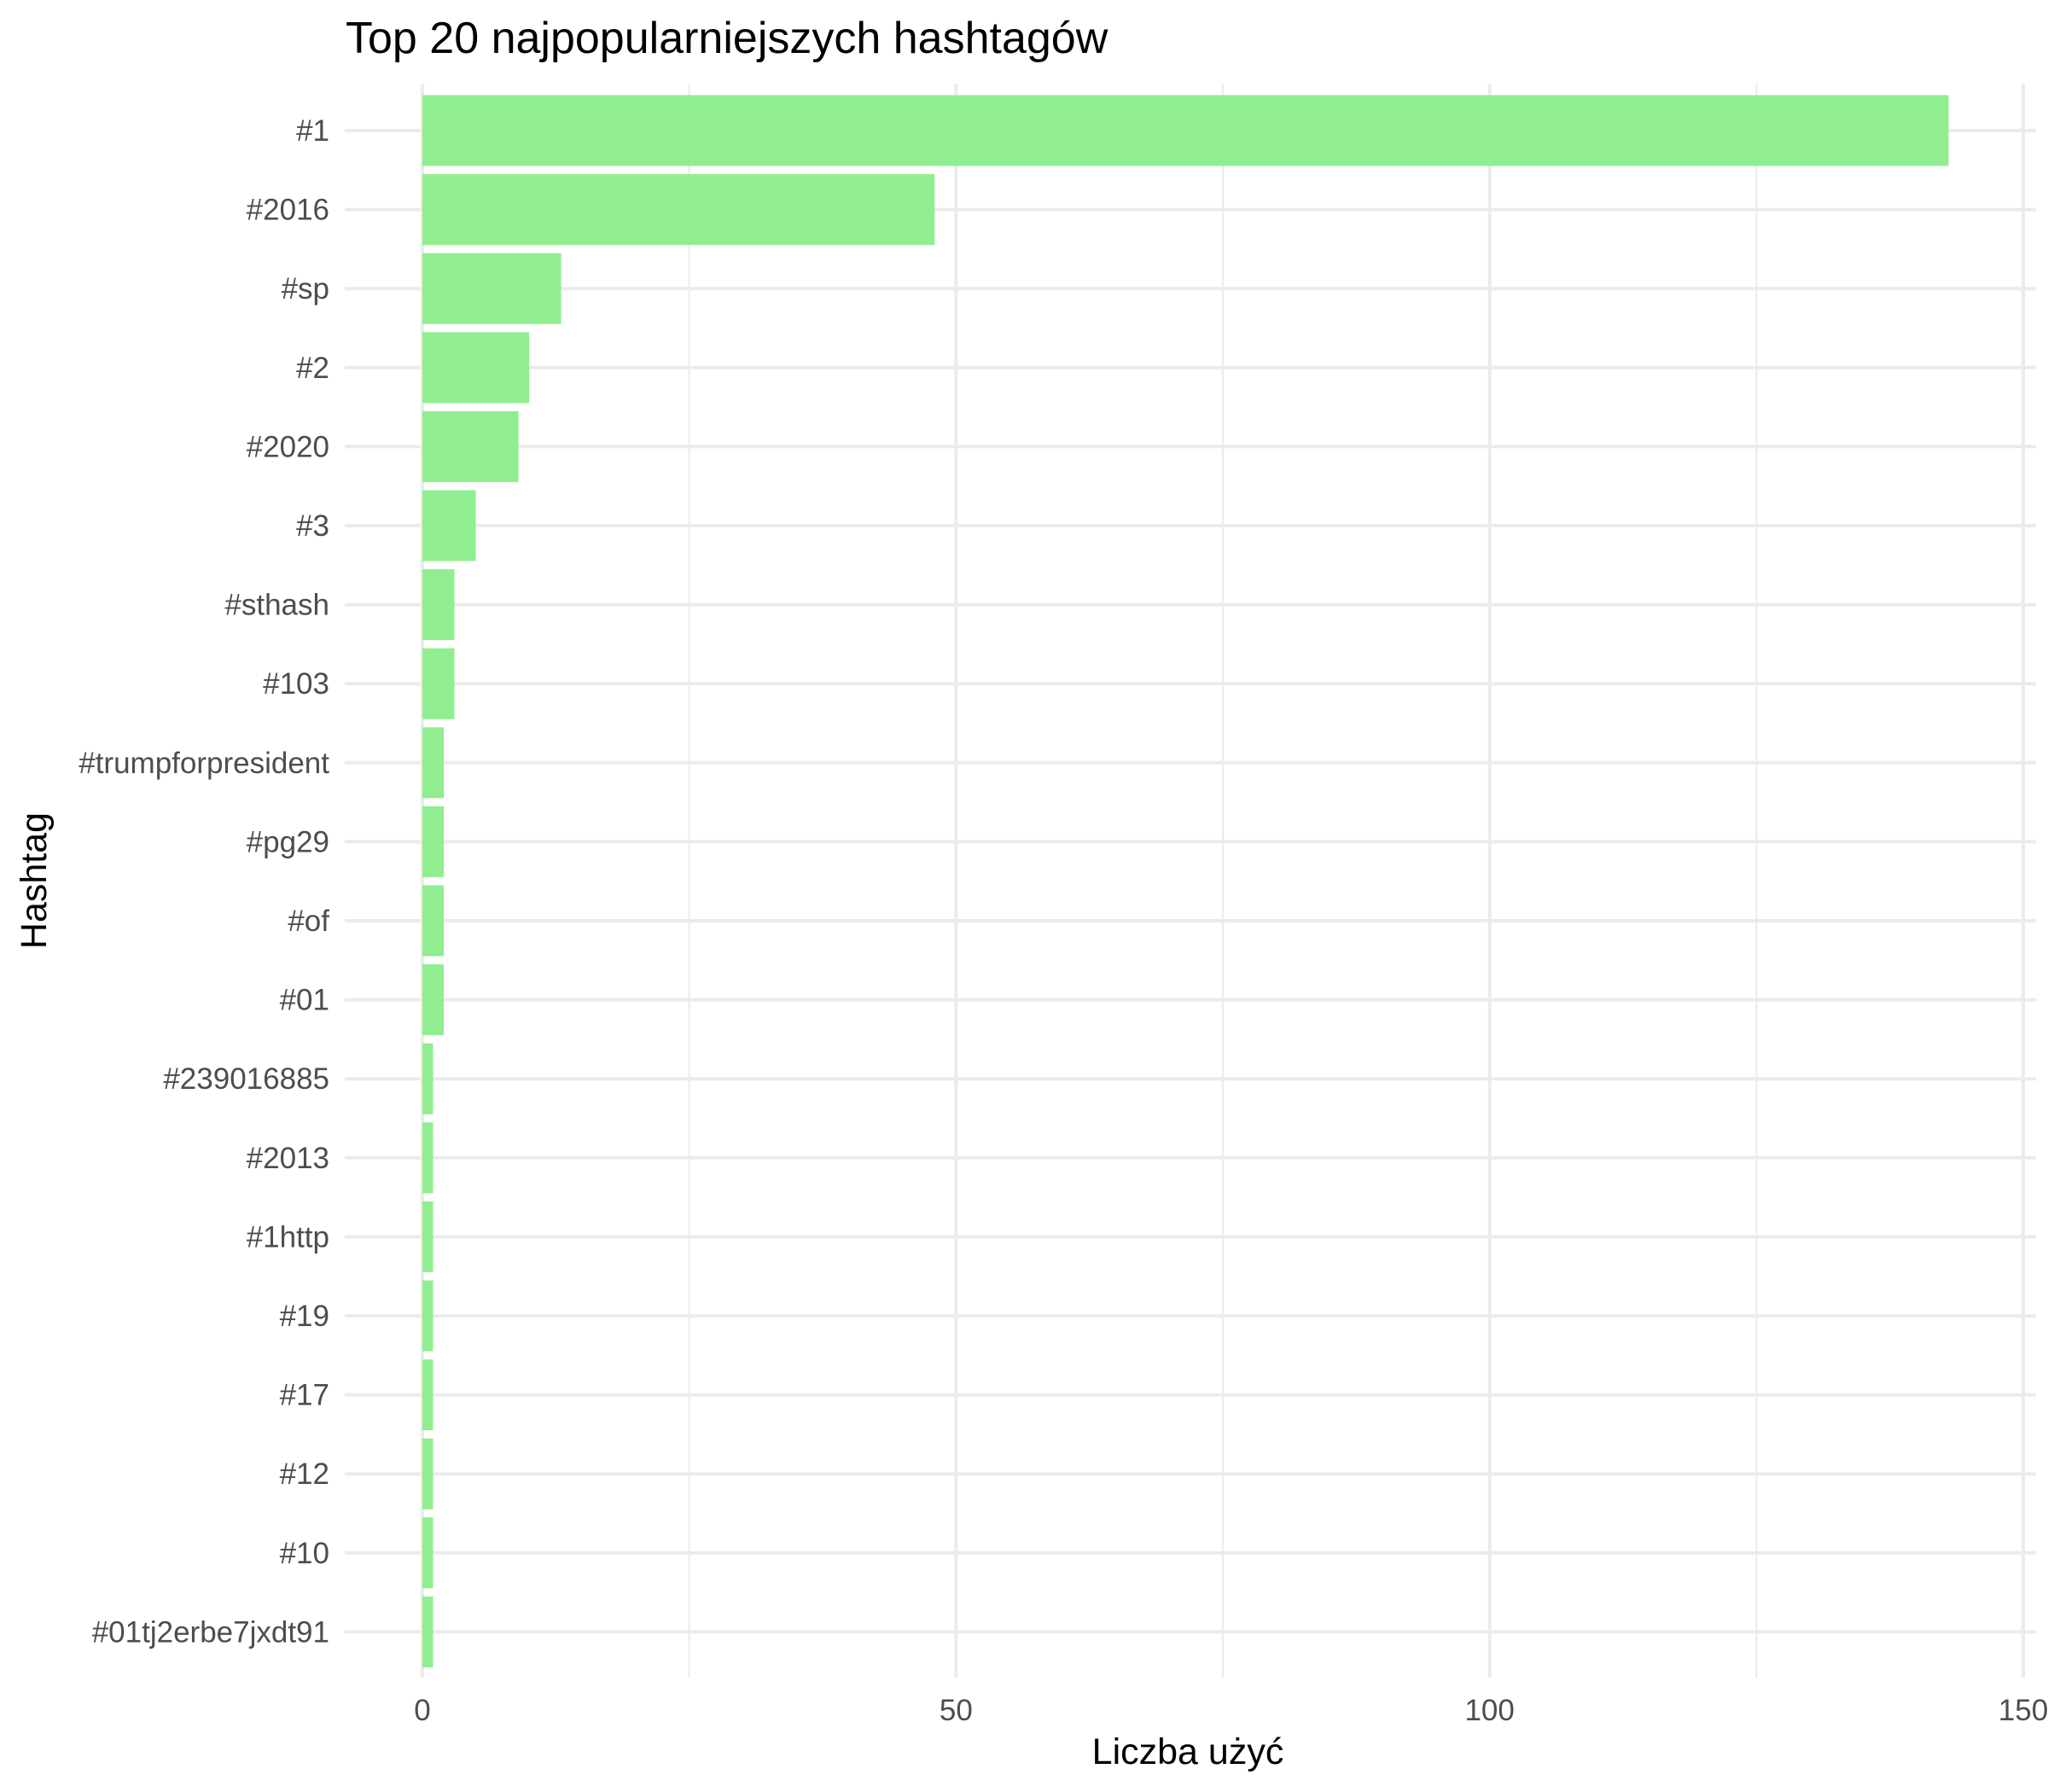  Describe the element at coordinates (296, 684) in the screenshot. I see `y-tick-label: #103` at that location.